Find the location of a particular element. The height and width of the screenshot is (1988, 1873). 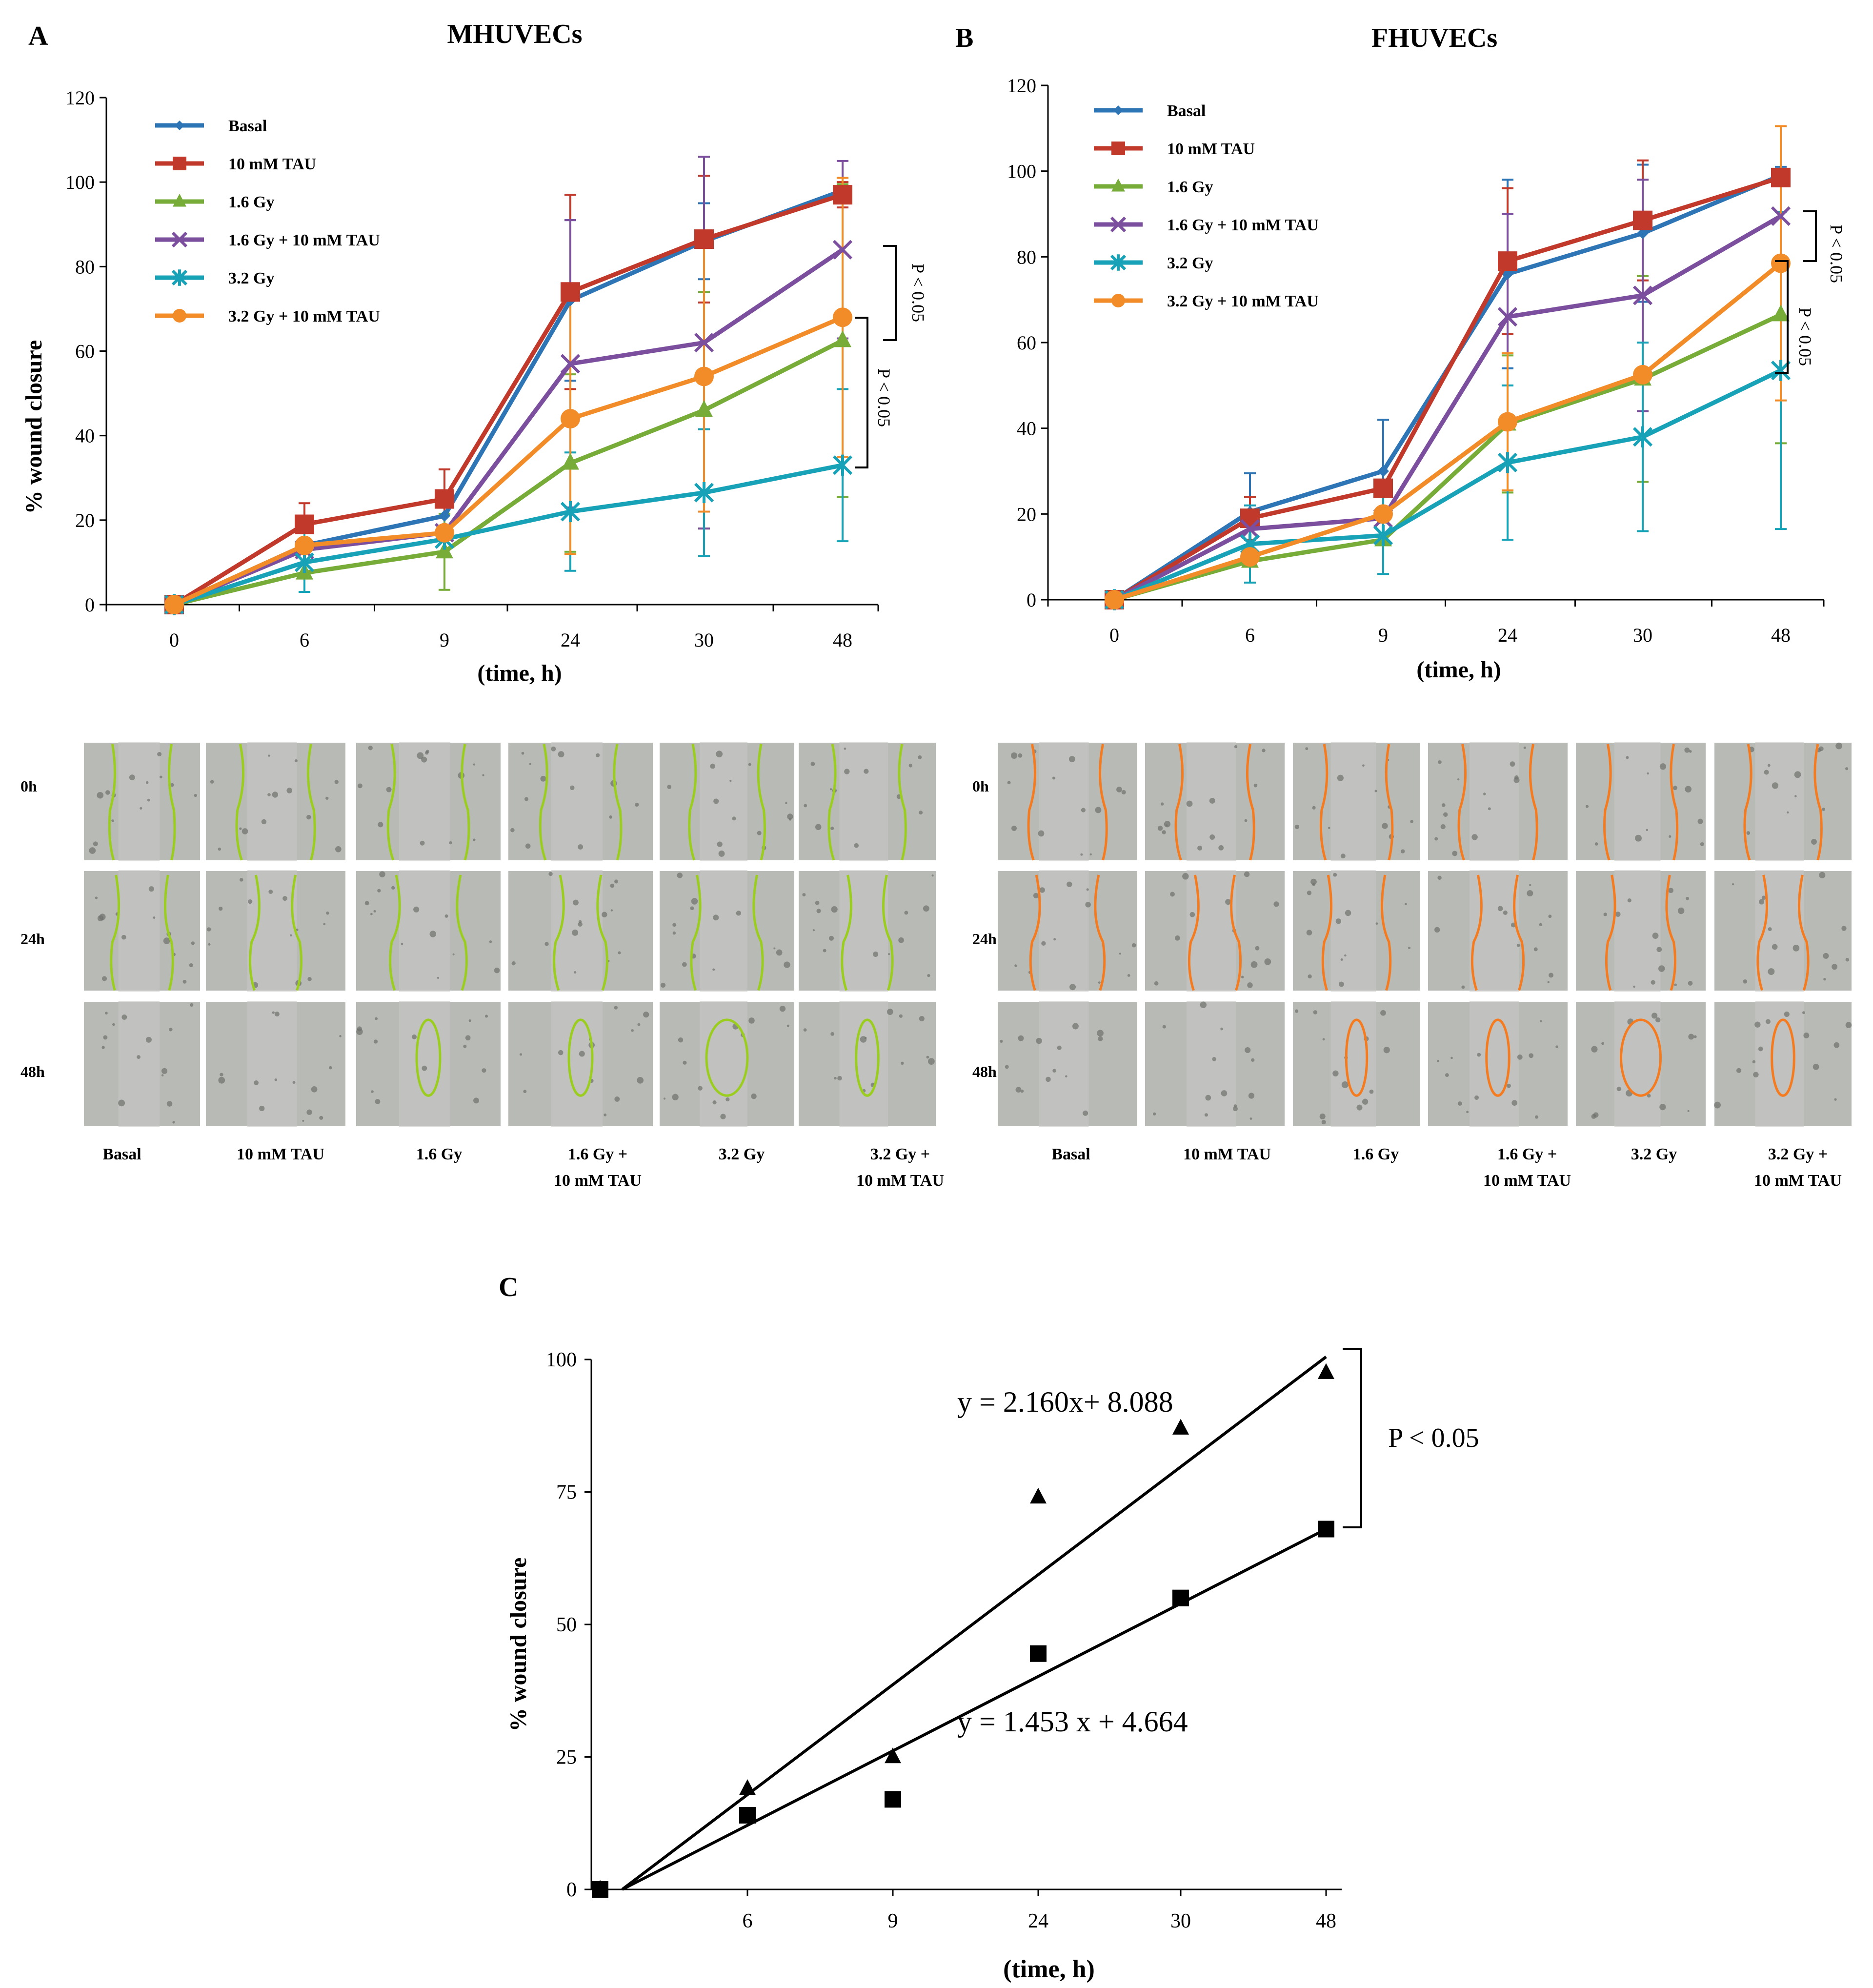

x-tick-label: 24 is located at coordinates (1038, 1921).